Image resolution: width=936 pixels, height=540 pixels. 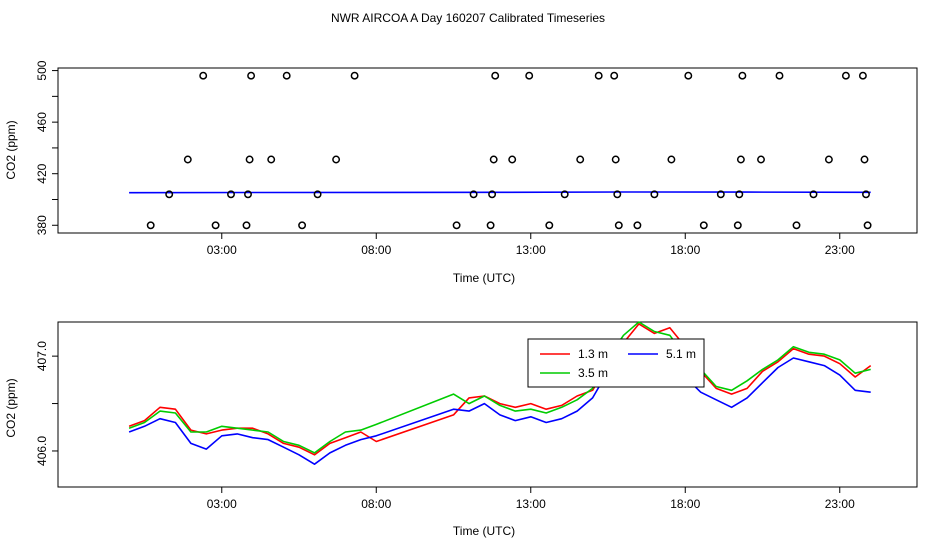 I want to click on legend-box, so click(x=616, y=363).